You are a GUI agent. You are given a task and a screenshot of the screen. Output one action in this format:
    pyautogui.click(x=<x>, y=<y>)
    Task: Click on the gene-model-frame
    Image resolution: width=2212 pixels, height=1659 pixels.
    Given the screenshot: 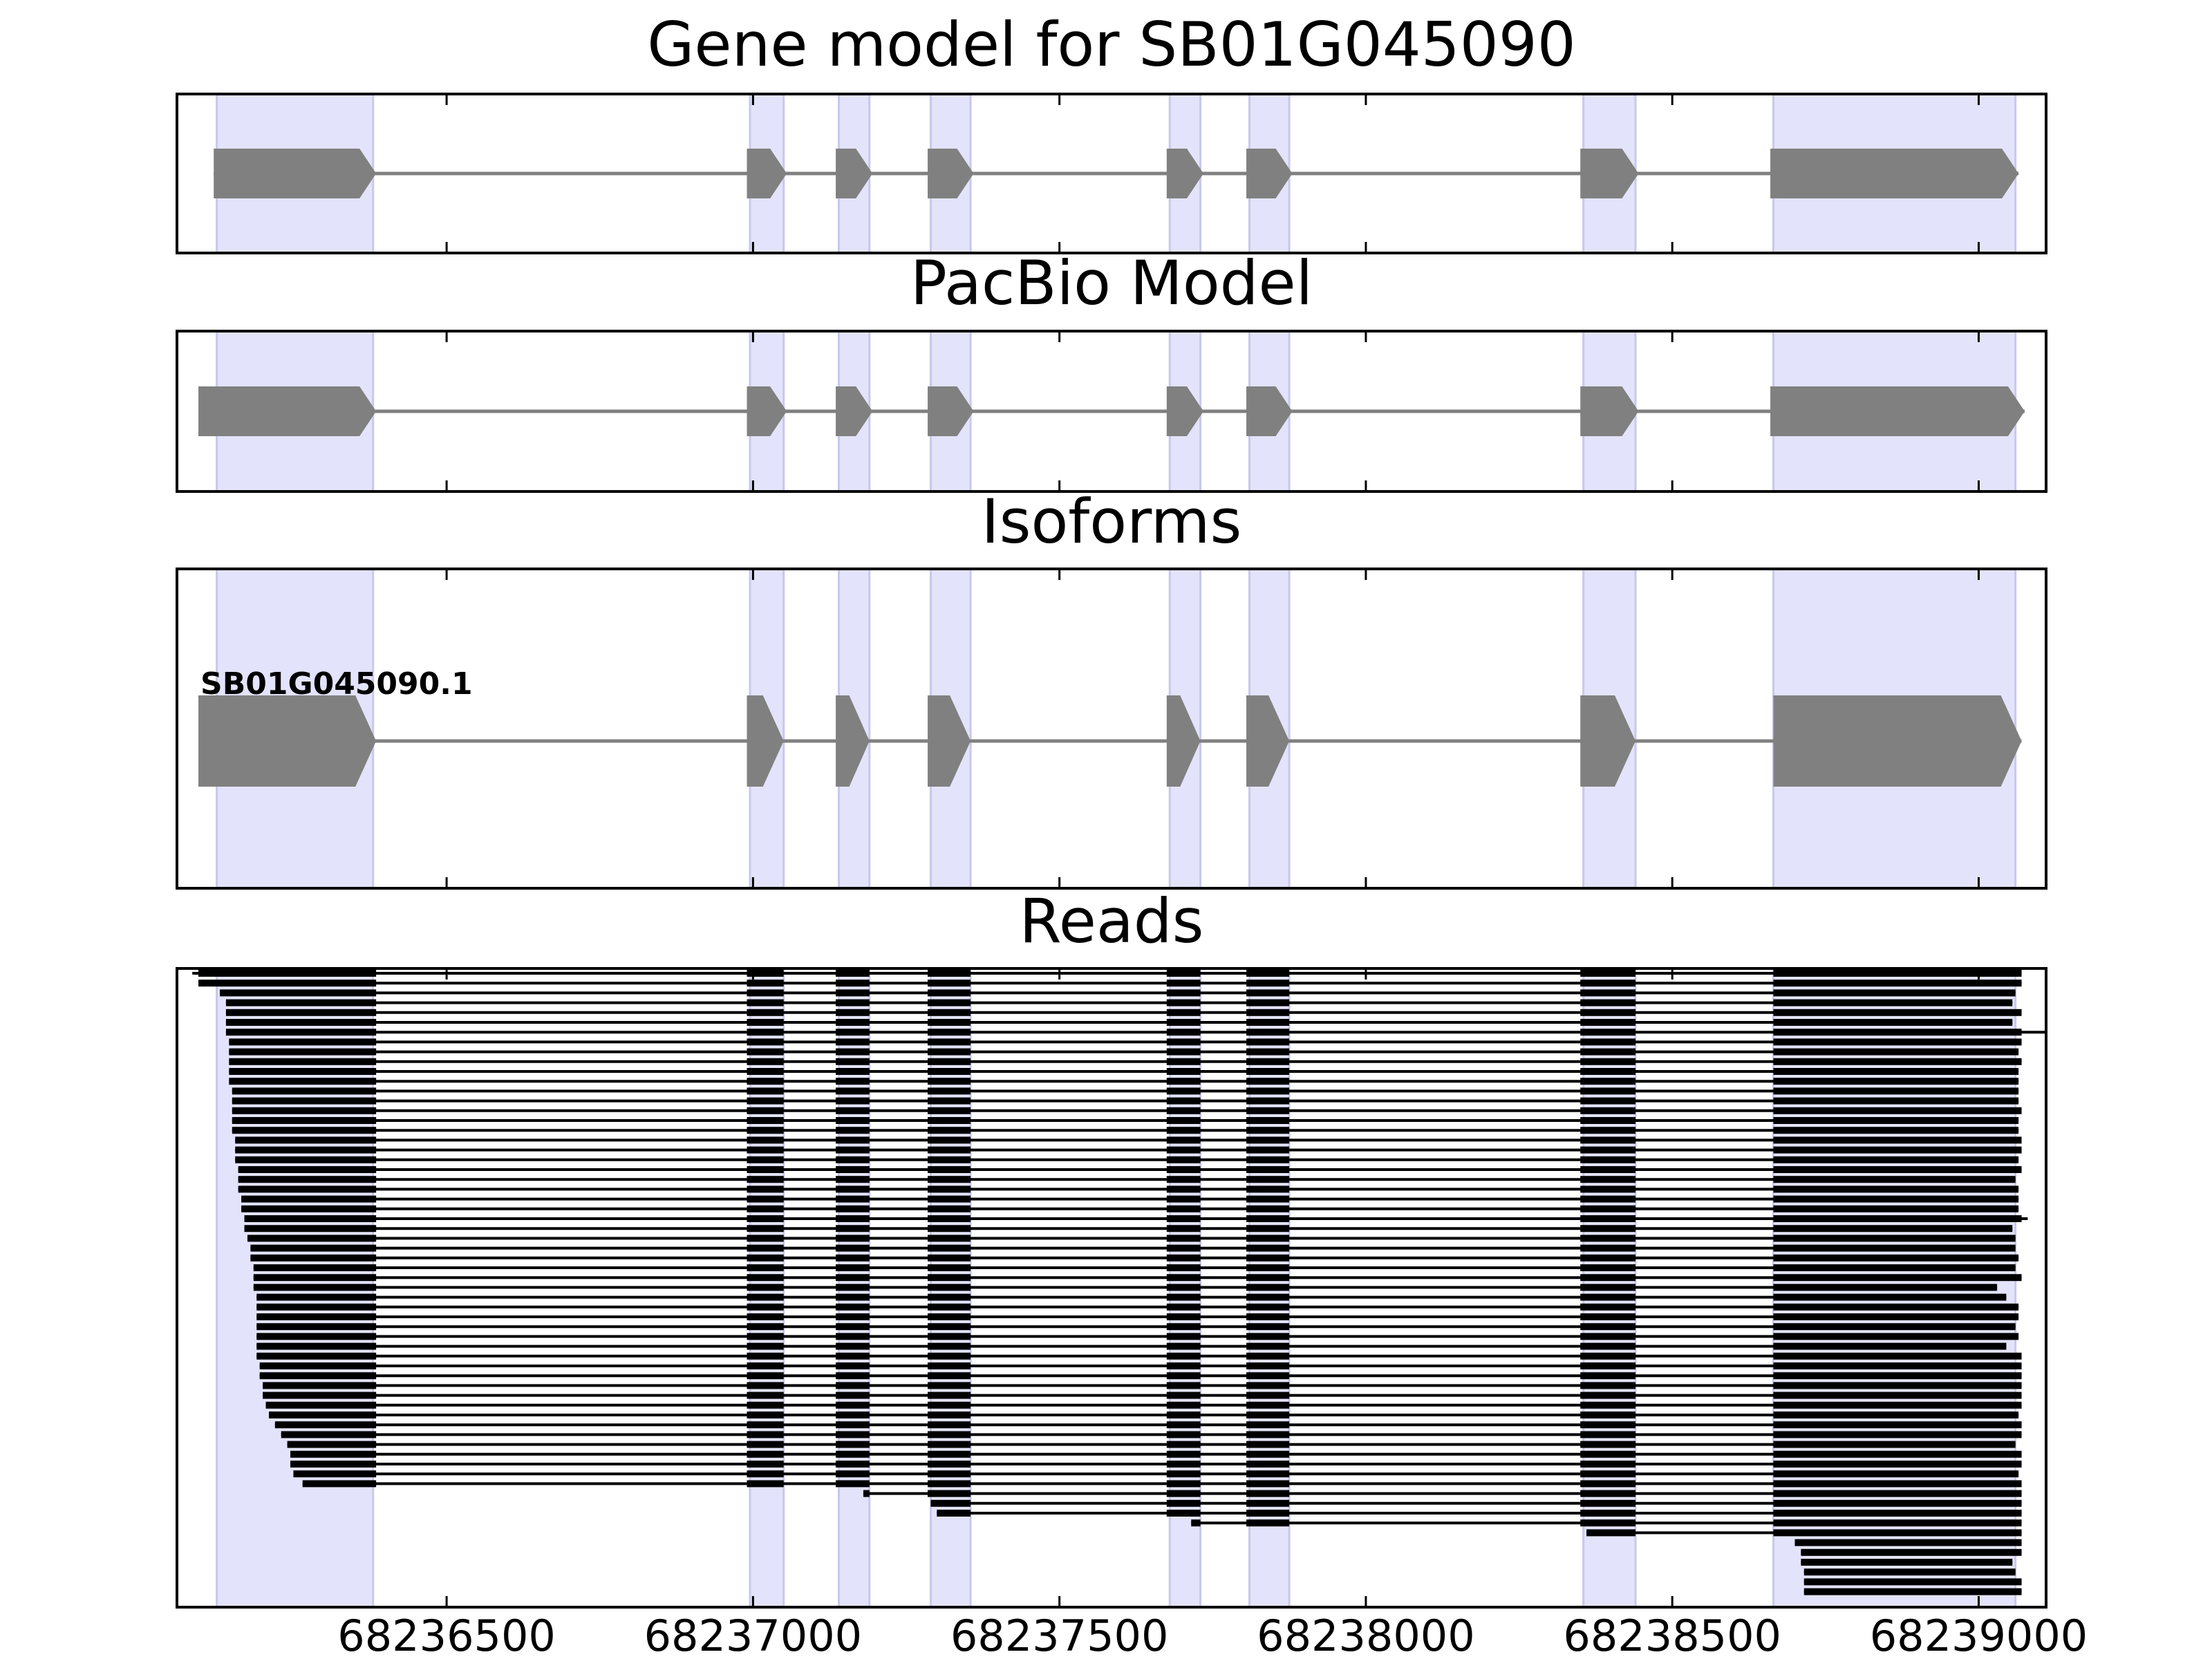 What is the action you would take?
    pyautogui.click(x=1111, y=174)
    